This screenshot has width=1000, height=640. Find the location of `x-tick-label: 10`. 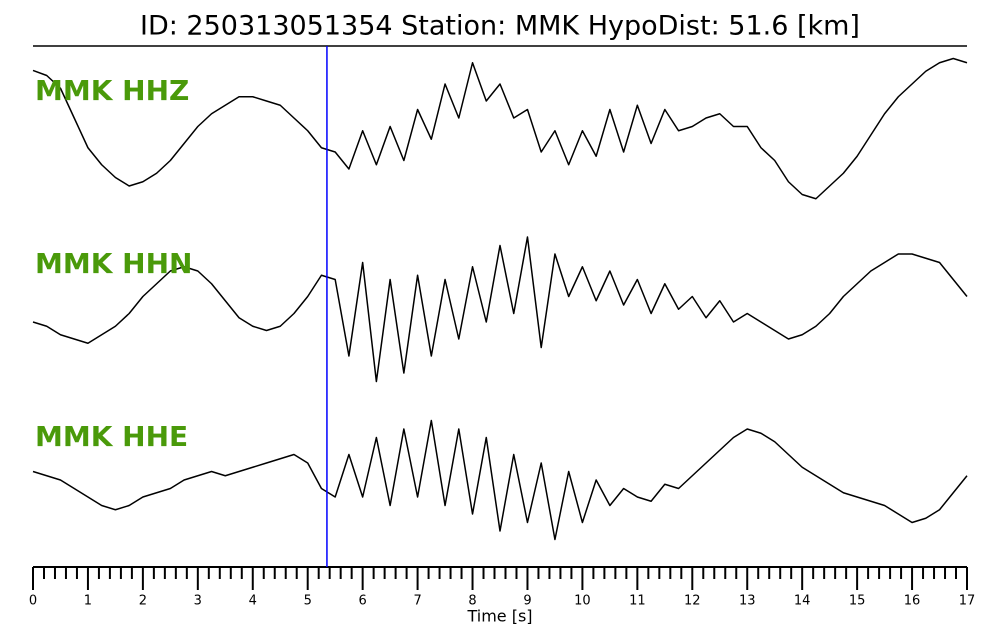

x-tick-label: 10 is located at coordinates (582, 601).